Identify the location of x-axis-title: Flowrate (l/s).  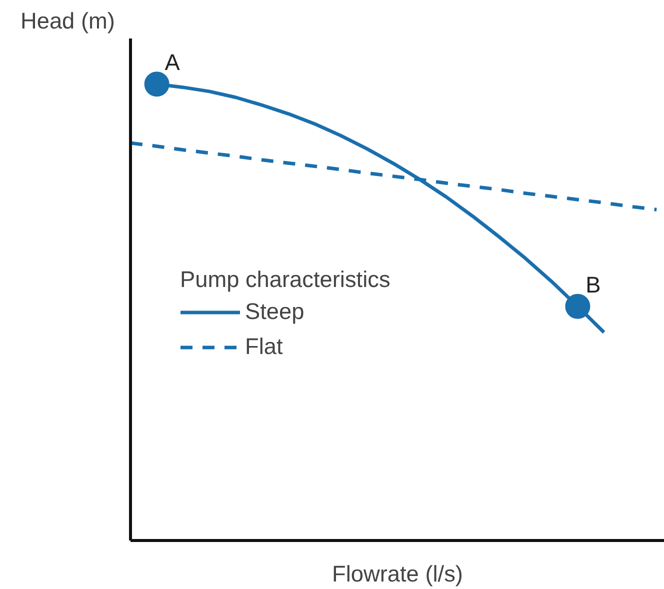
(397, 573).